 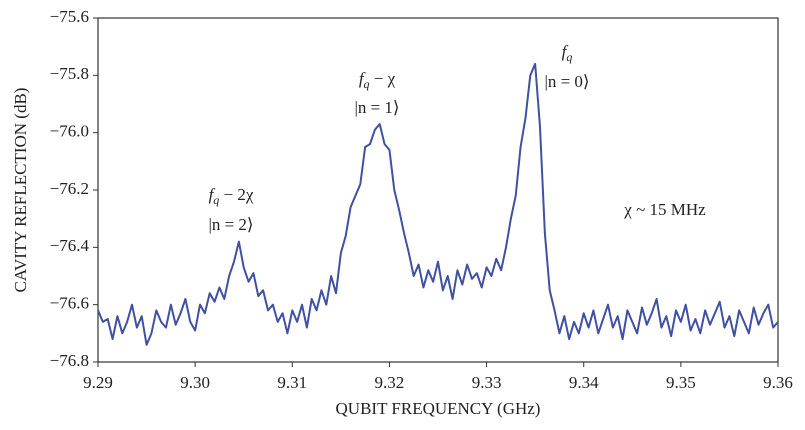 I want to click on y-tick-label: −76.6, so click(x=69, y=303).